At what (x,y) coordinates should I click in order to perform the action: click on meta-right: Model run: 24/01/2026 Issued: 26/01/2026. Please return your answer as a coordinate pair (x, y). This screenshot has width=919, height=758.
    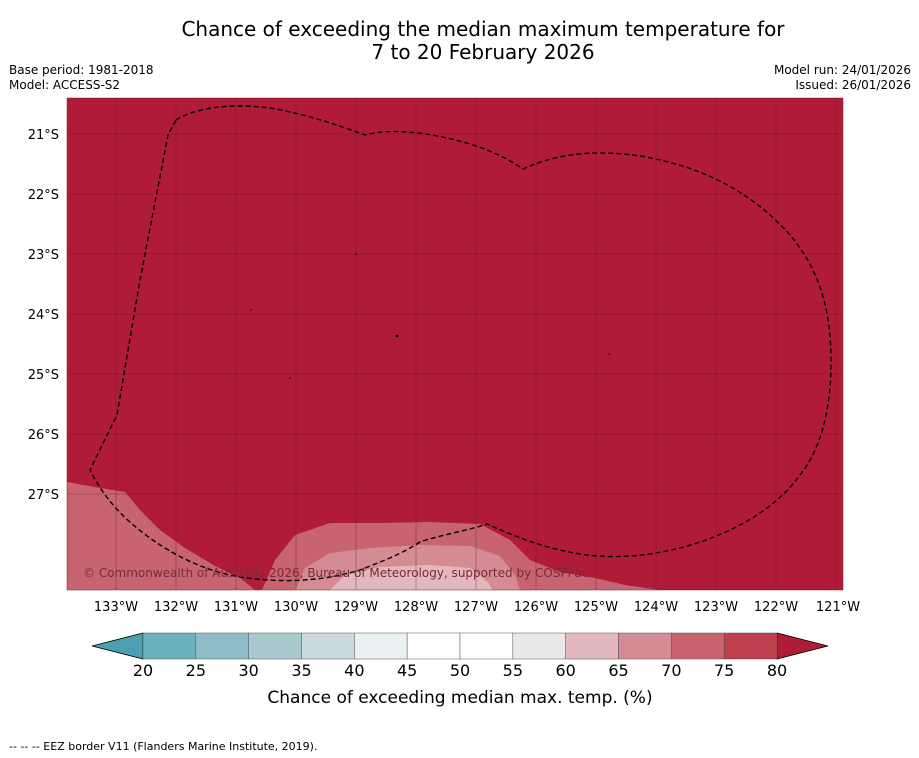
    Looking at the image, I should click on (842, 78).